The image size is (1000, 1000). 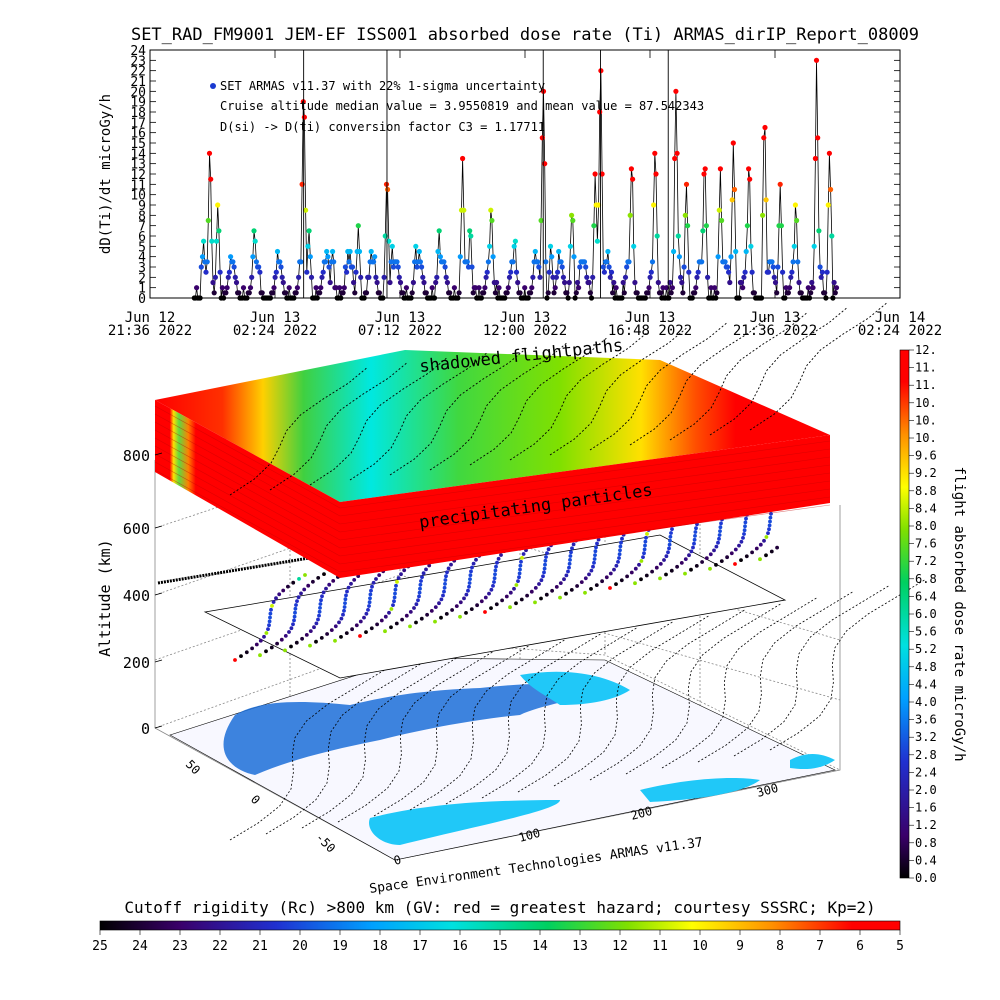 What do you see at coordinates (926, 350) in the screenshot?
I see `dose-colorbar-tick-label: 12.` at bounding box center [926, 350].